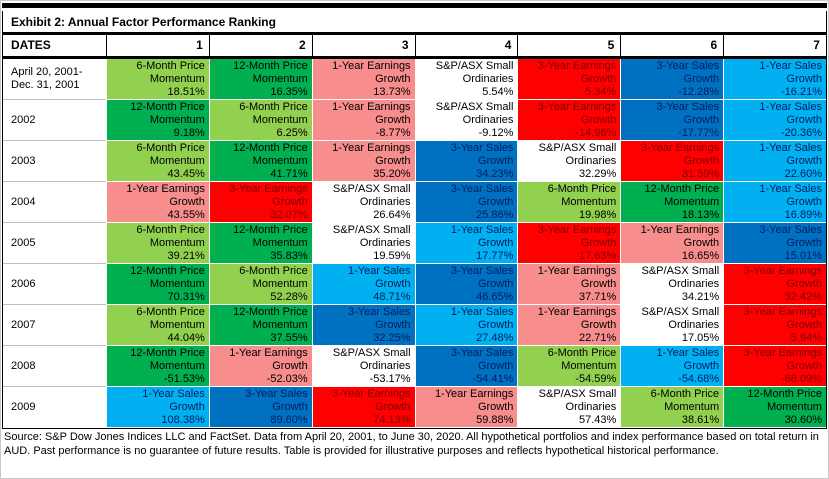  What do you see at coordinates (186, 337) in the screenshot?
I see `factor-return: 44.04%` at bounding box center [186, 337].